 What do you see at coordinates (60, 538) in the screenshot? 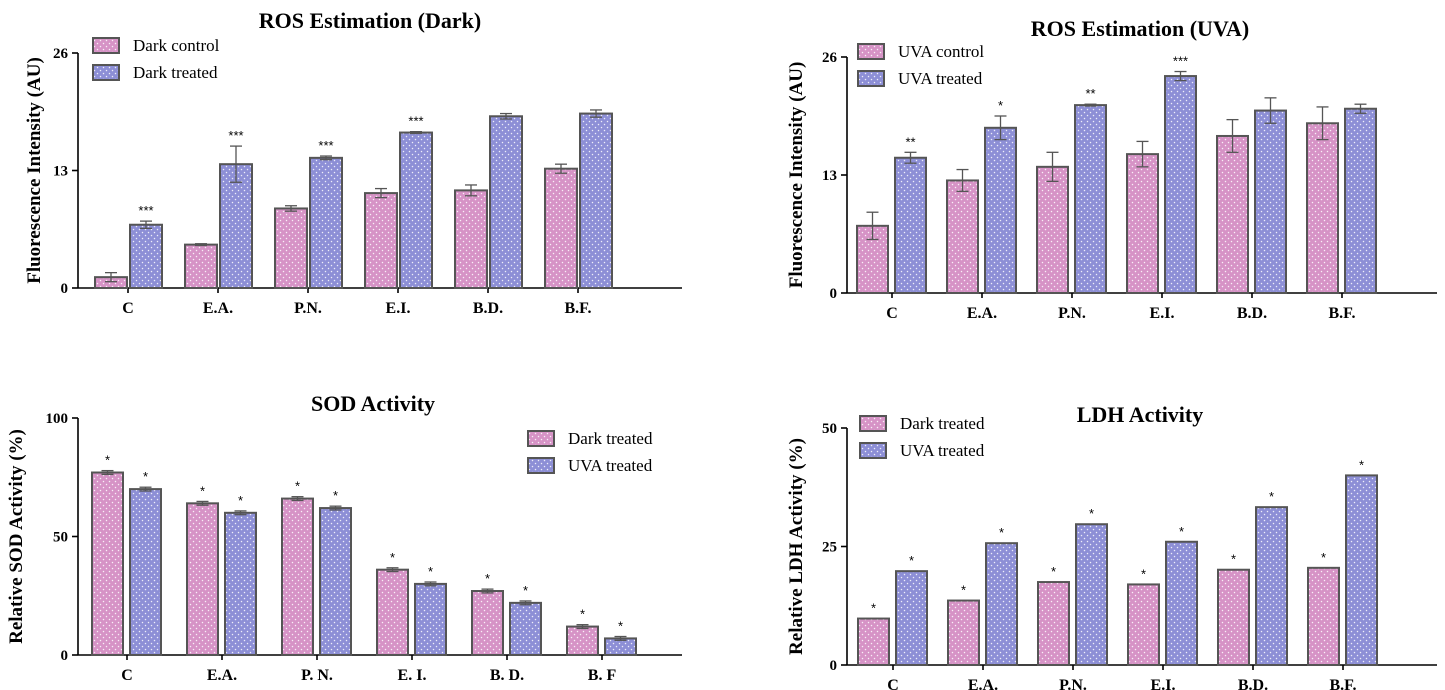
I see `y-tick-label: 50` at bounding box center [60, 538].